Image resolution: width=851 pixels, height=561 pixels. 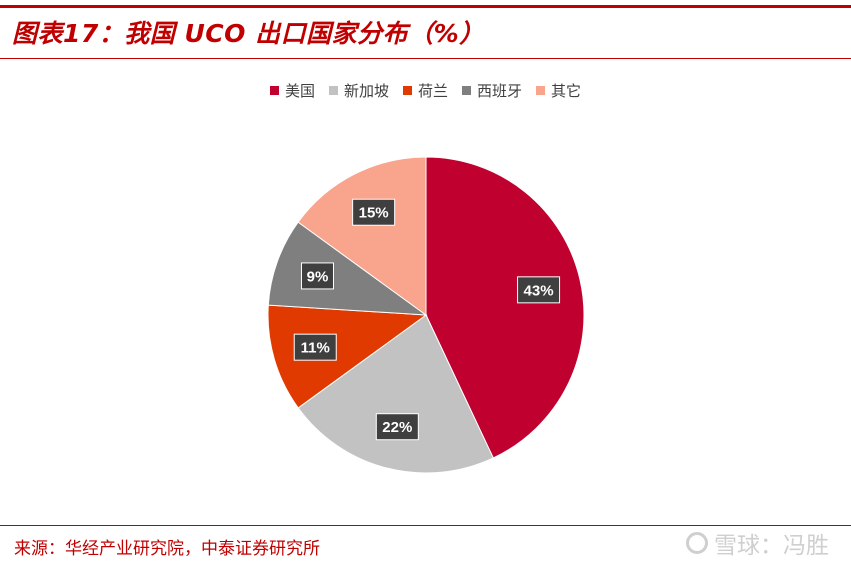 I want to click on watermark-text: 雪球：冯胜, so click(x=771, y=546).